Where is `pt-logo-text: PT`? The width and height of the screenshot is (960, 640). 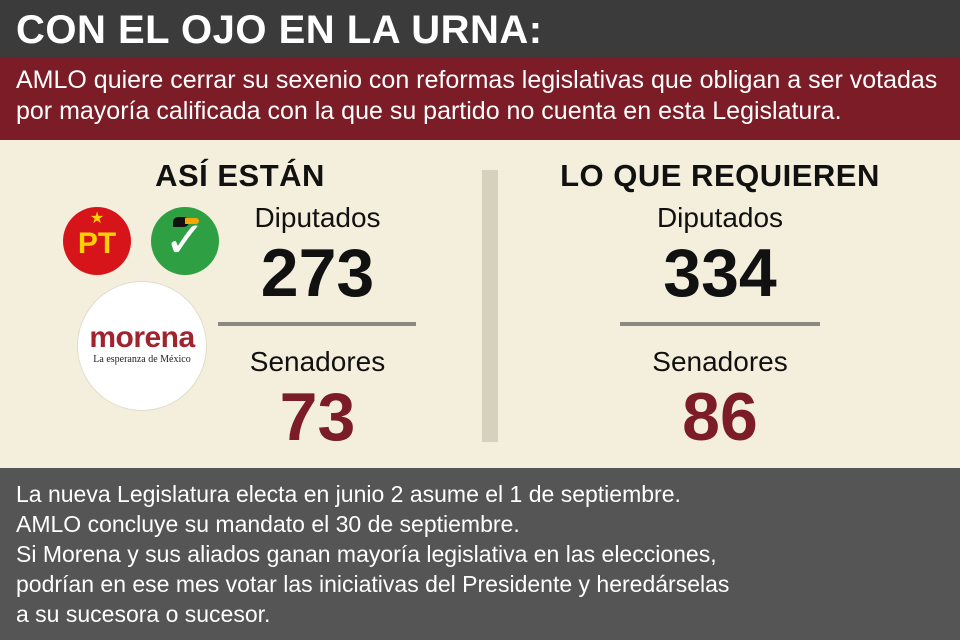 pt-logo-text: PT is located at coordinates (97, 243).